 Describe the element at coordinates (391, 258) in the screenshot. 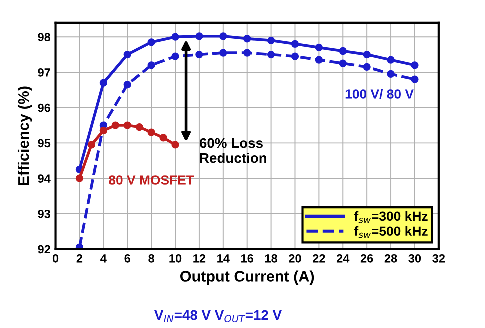

I see `x-tick-label: 28` at that location.